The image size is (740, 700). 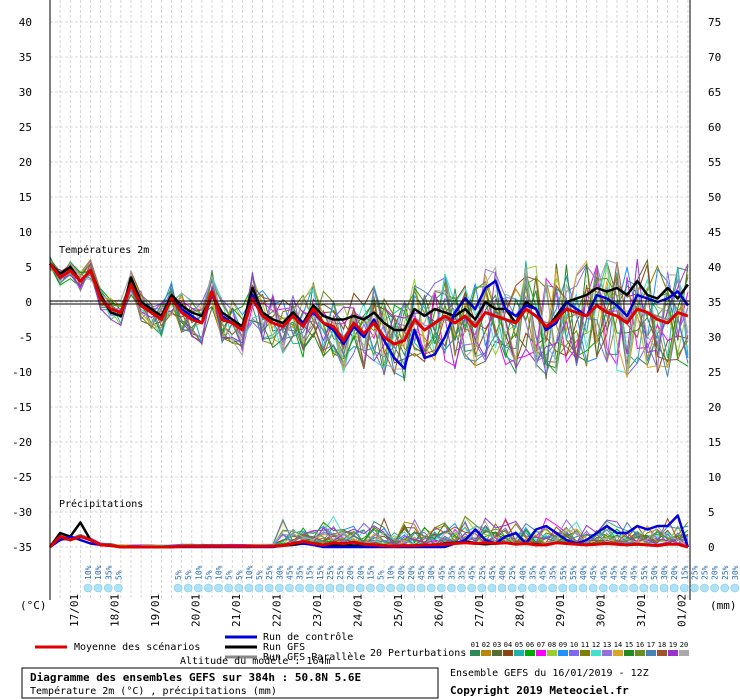 I want to click on y-right-tick-label: 60, so click(x=714, y=127).